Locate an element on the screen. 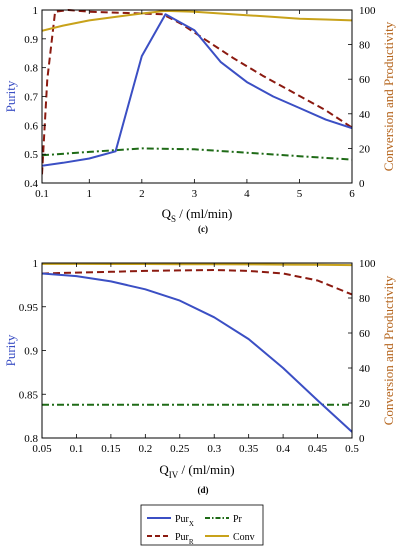  x-tick-label: 4 is located at coordinates (247, 194).